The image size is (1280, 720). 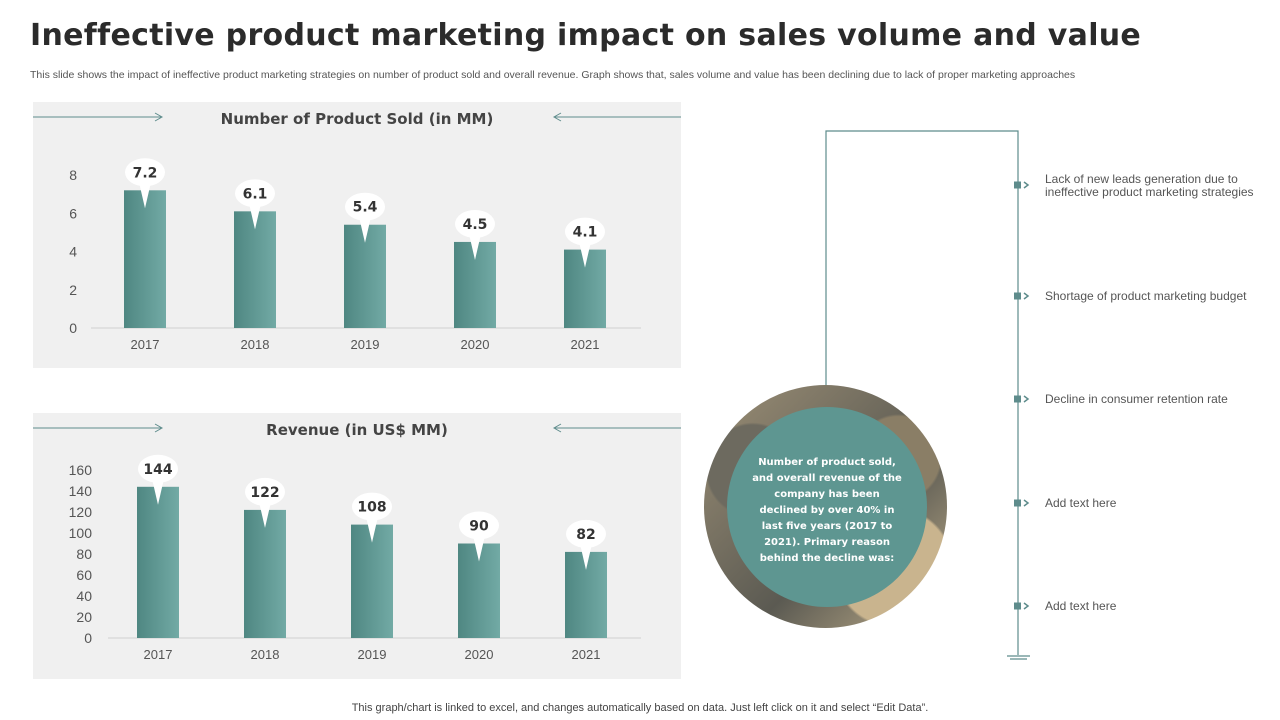 What do you see at coordinates (1081, 606) in the screenshot?
I see `reason-item-5: Add text here` at bounding box center [1081, 606].